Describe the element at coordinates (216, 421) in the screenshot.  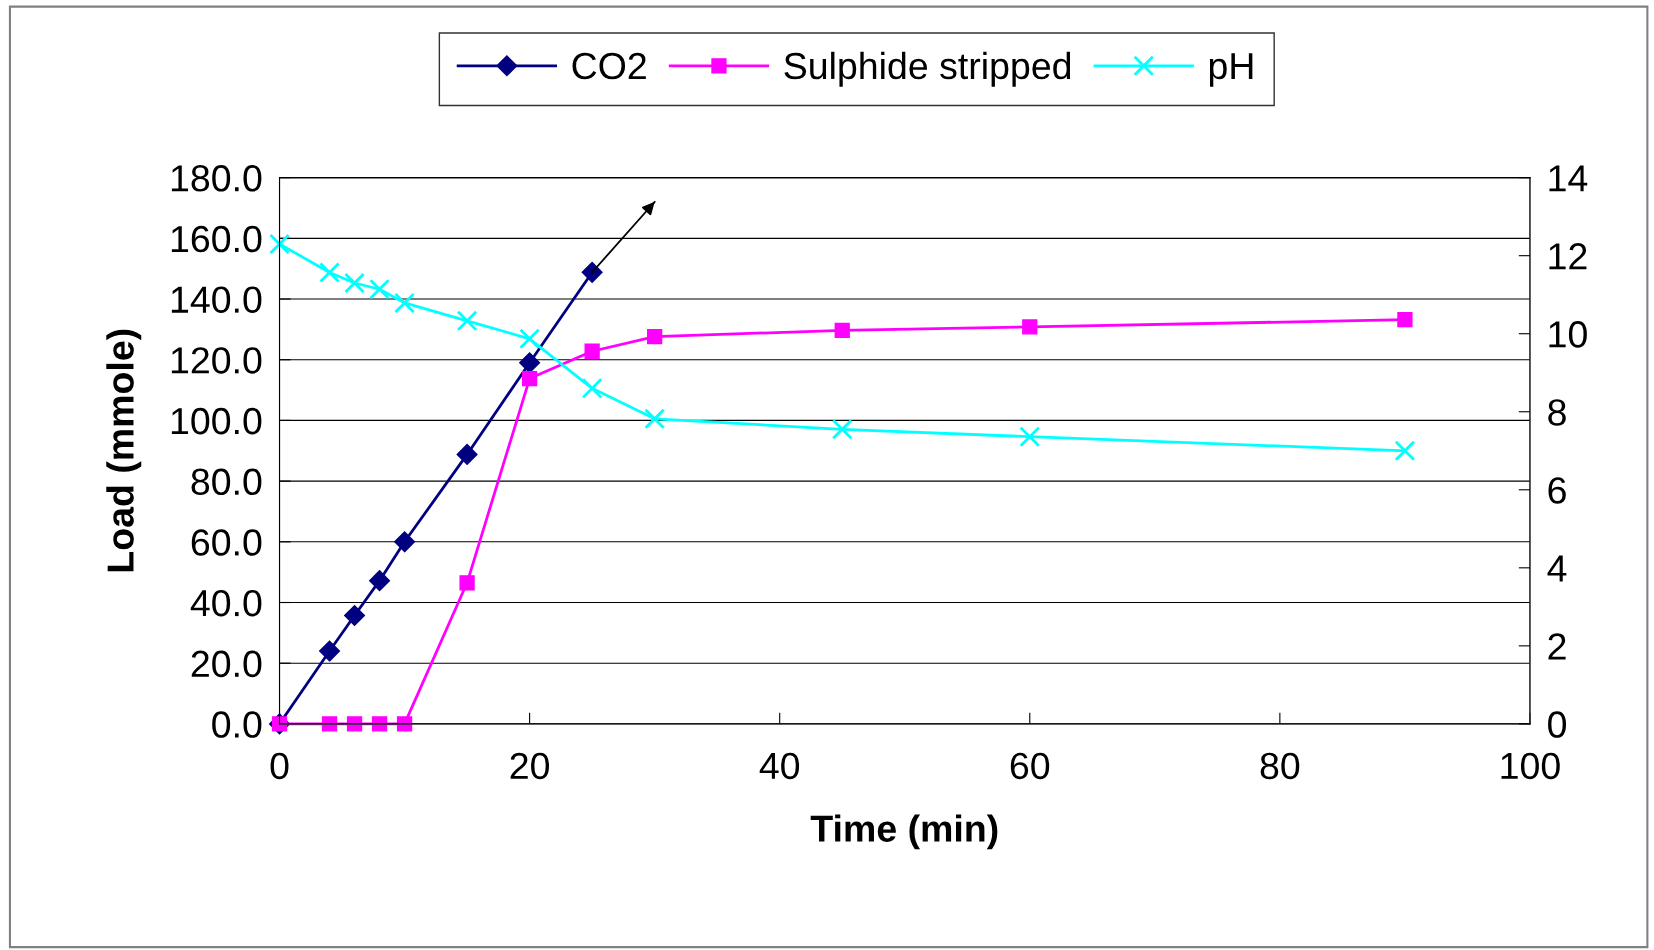
I see `y-tick-label: 100.0` at that location.